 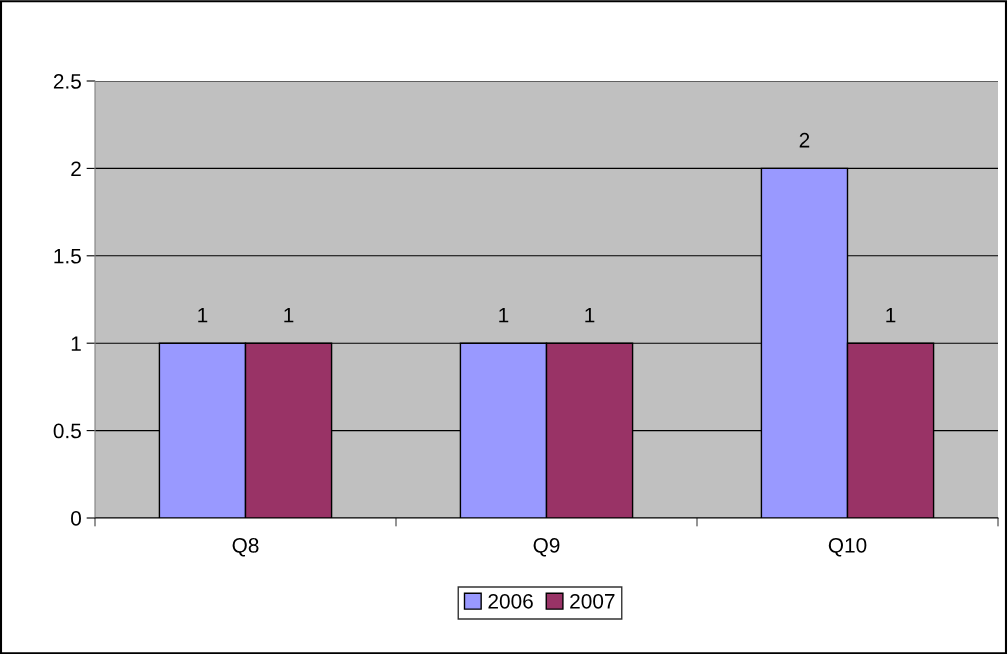 What do you see at coordinates (76, 518) in the screenshot?
I see `y-tick-label: 0` at bounding box center [76, 518].